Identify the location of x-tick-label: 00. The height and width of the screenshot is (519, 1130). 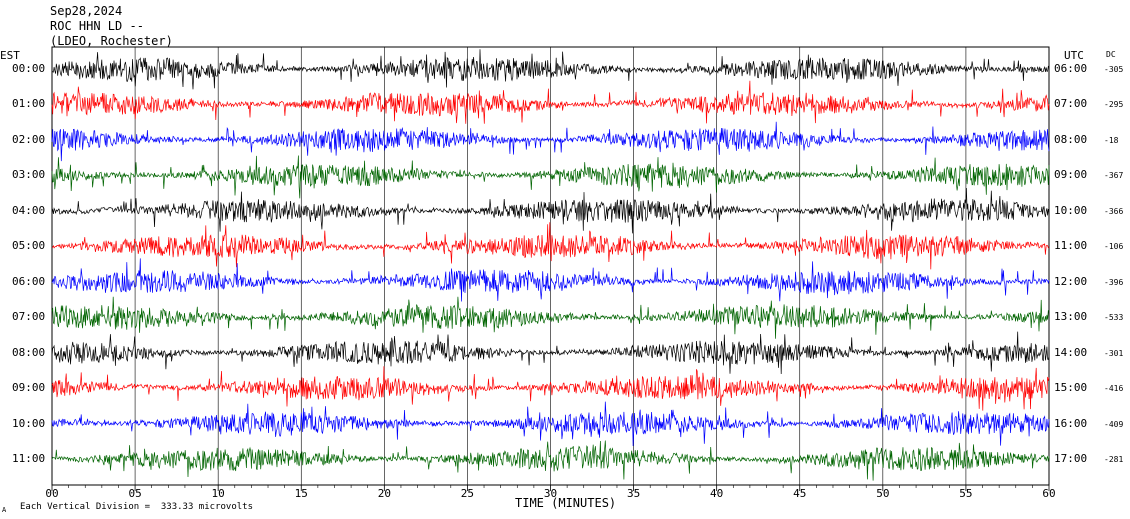
(51, 493).